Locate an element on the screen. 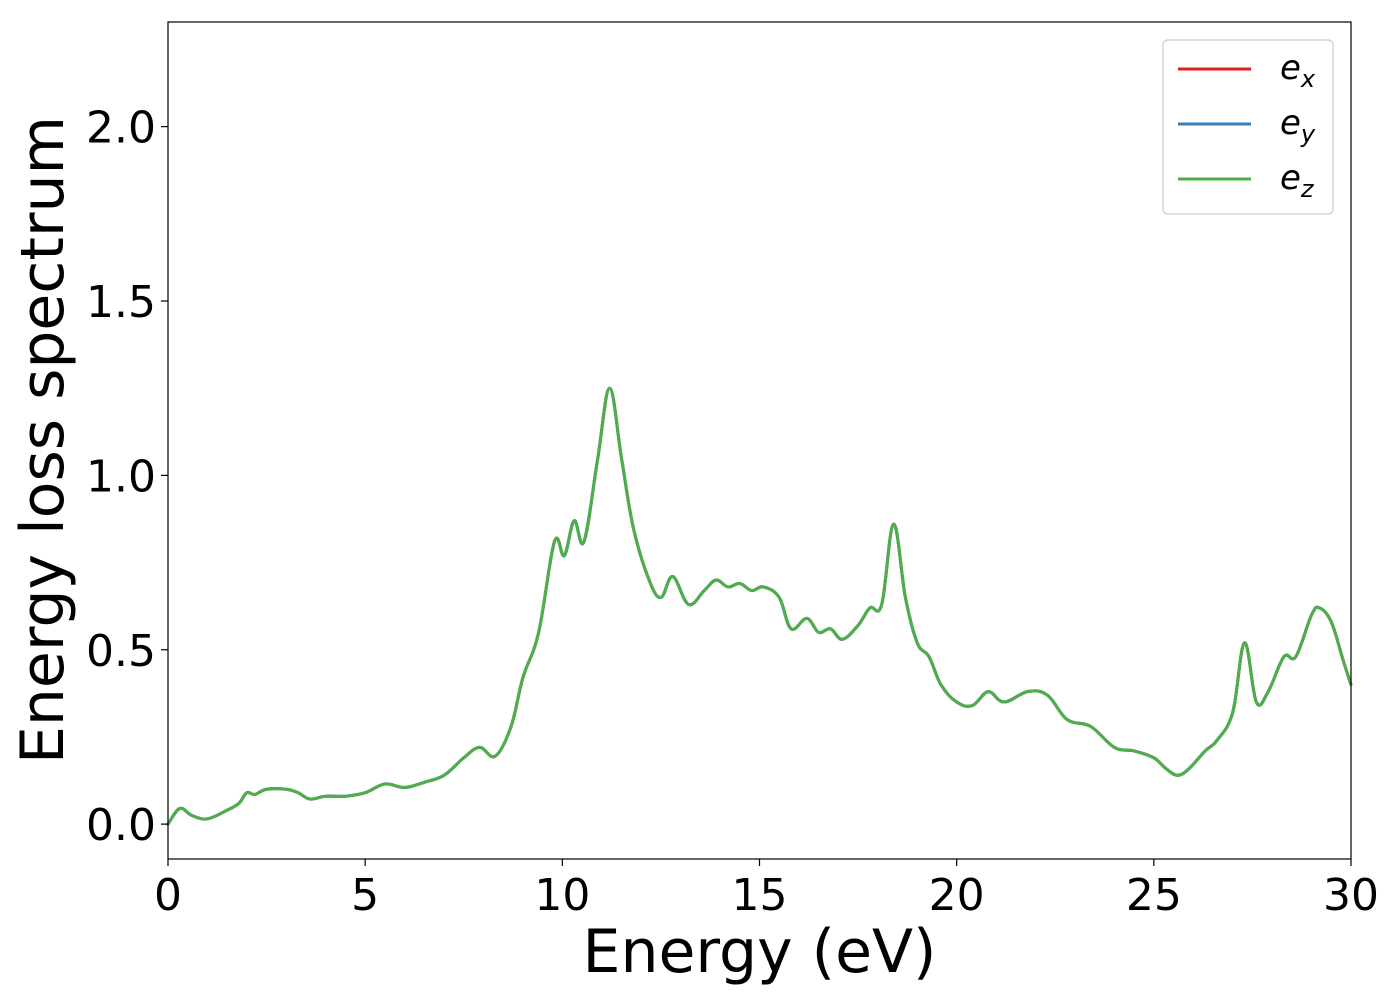 Image resolution: width=1400 pixels, height=1000 pixels. legend-items: ex ey ez is located at coordinates (1247, 125).